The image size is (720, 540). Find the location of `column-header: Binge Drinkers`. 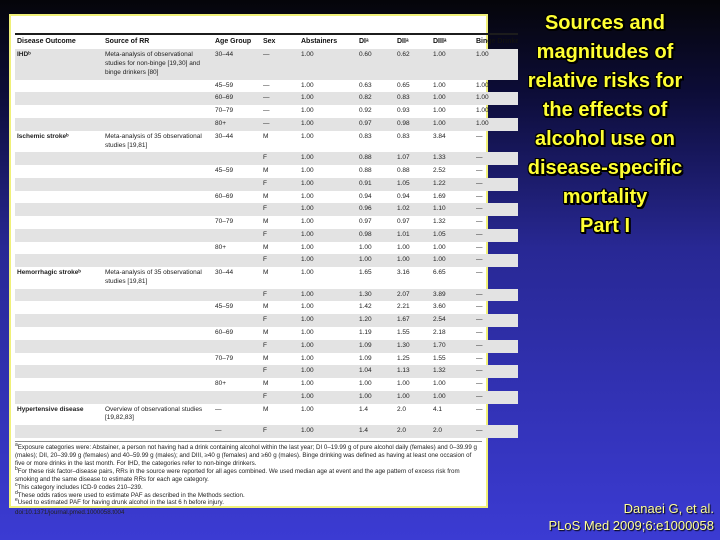

column-header: Binge Drinkers is located at coordinates (496, 41).